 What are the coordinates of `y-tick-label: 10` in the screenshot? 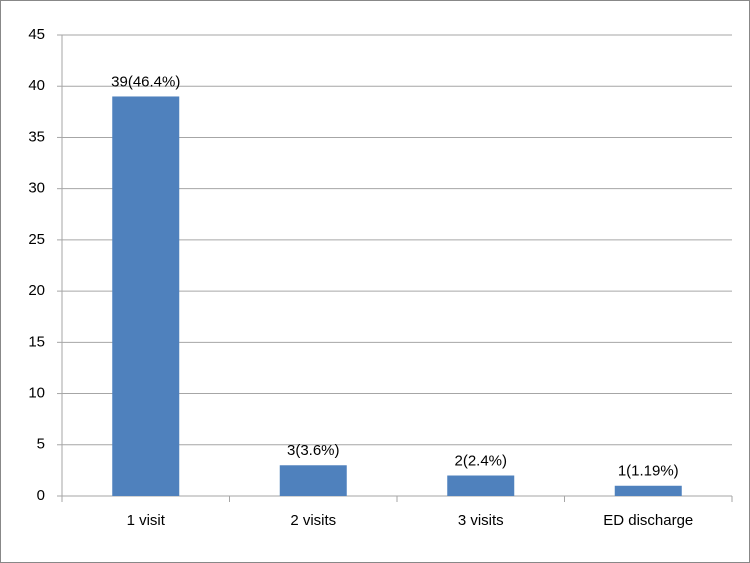 It's located at (36, 393).